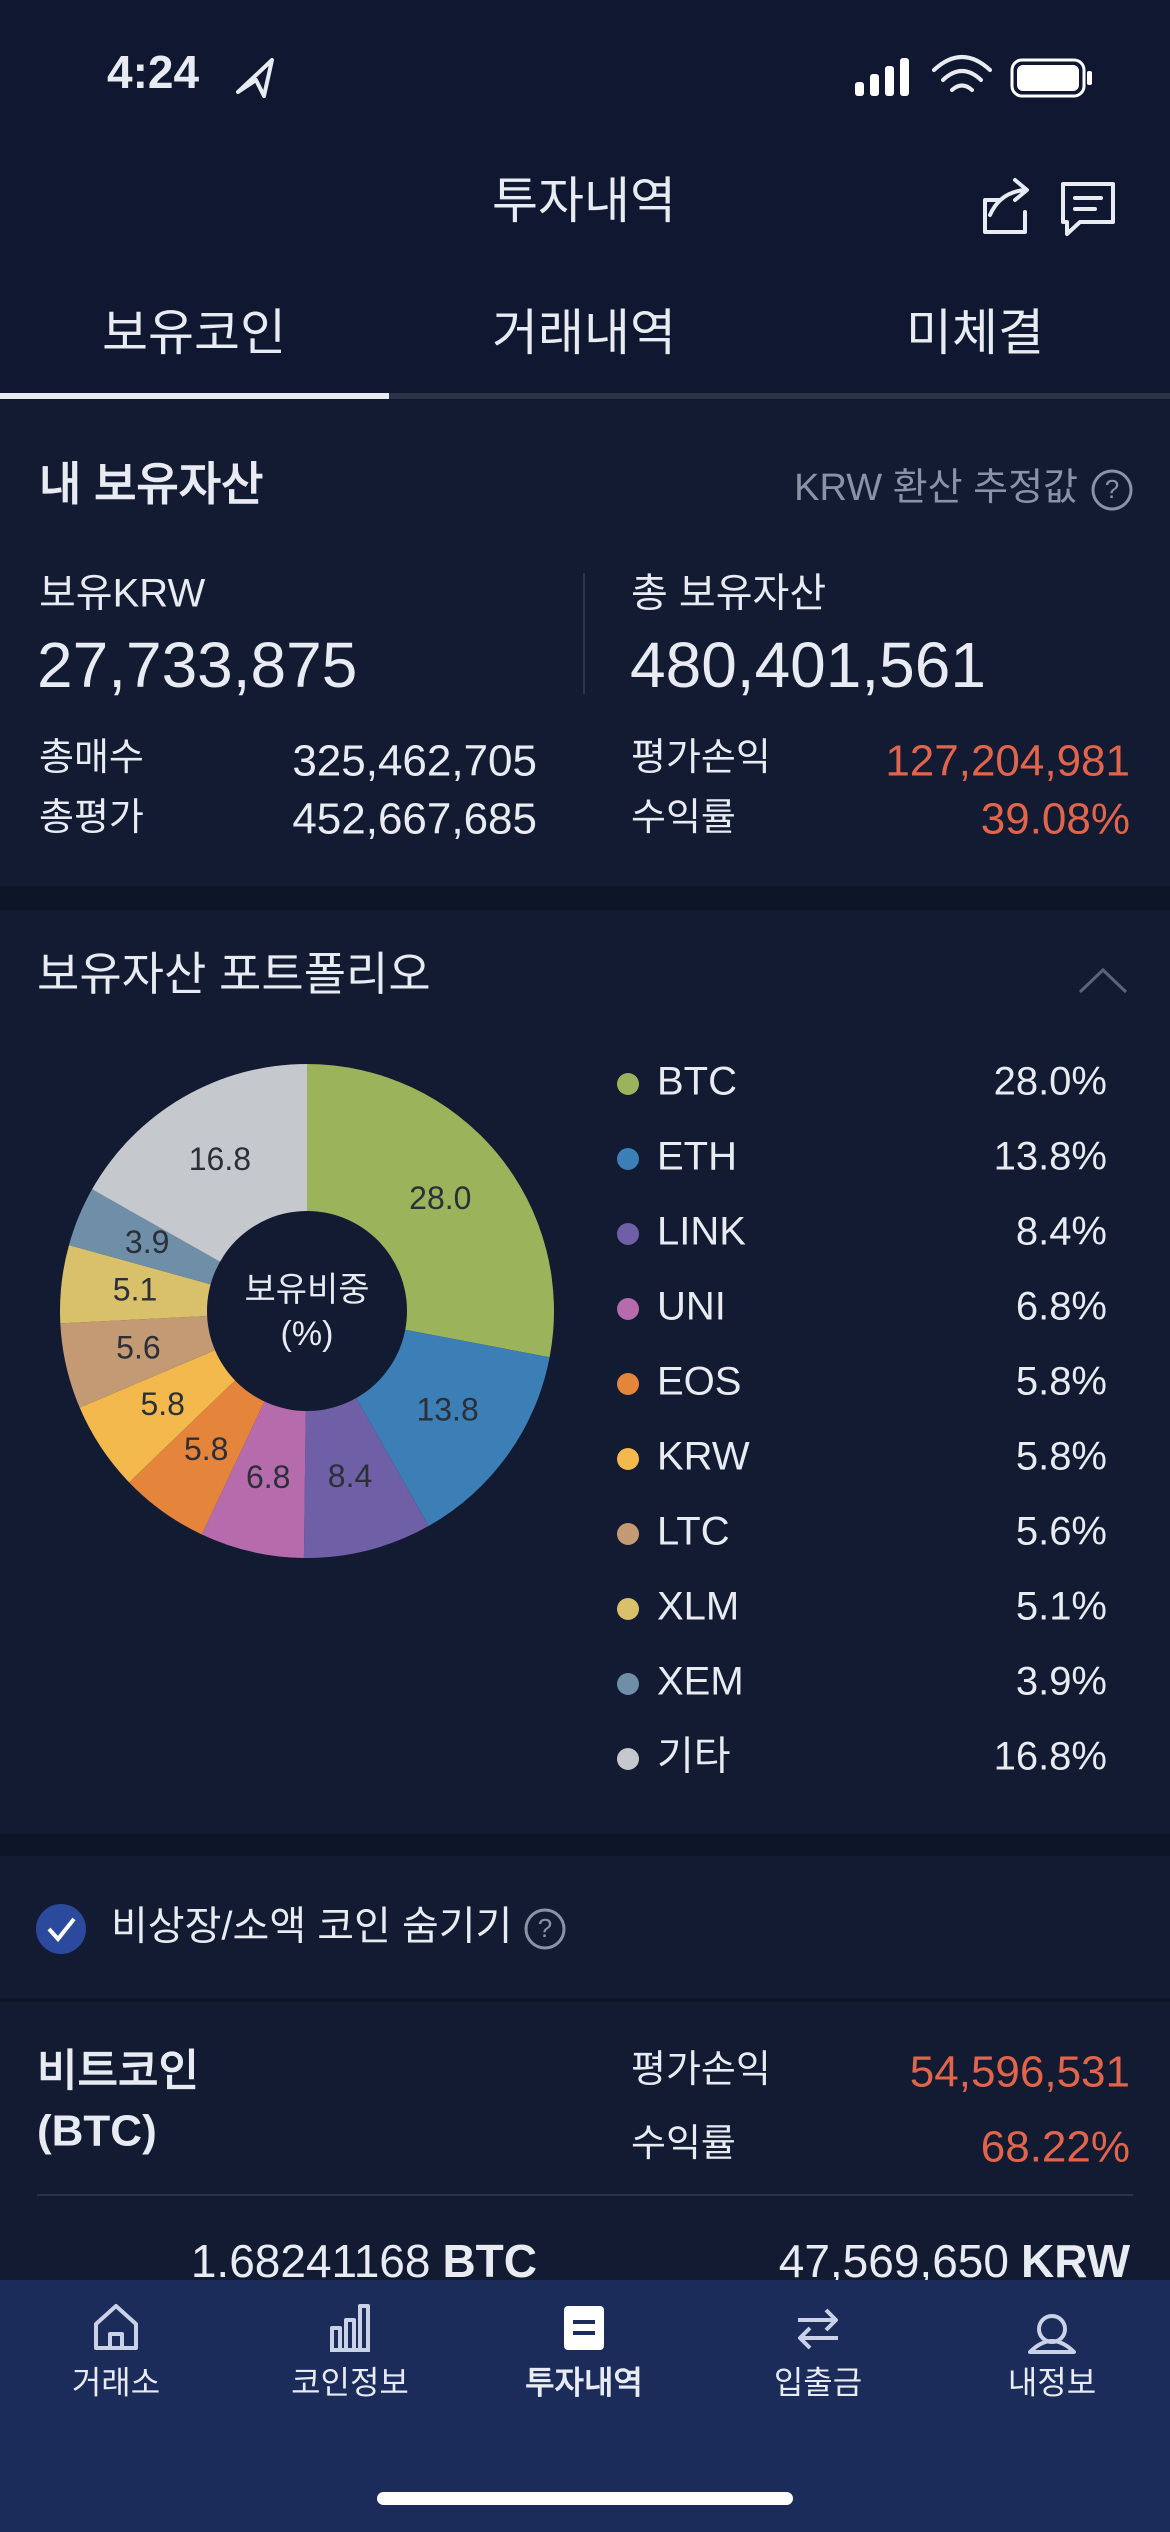 The image size is (1170, 2532). What do you see at coordinates (584, 333) in the screenshot?
I see `tab: 거래내역` at bounding box center [584, 333].